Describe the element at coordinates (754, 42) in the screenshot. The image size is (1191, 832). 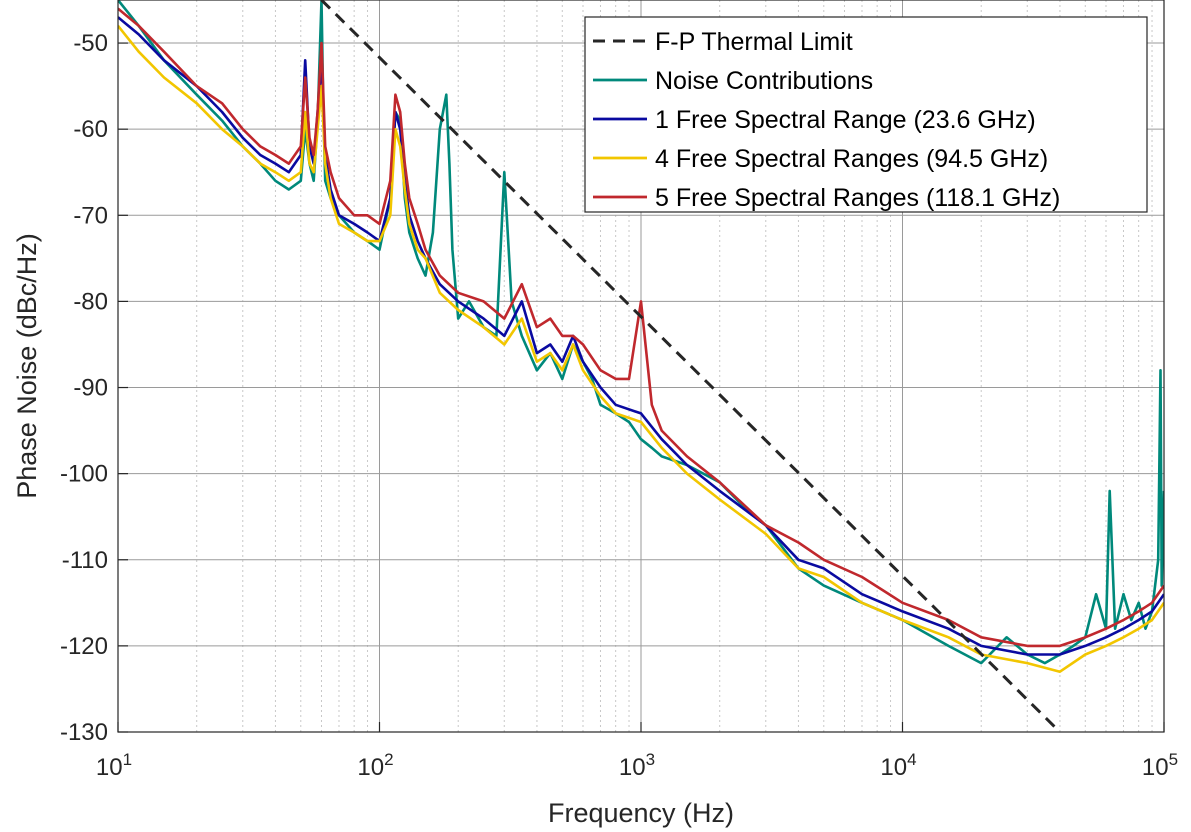
I see `legend-label-1: F-P Thermal Limit` at that location.